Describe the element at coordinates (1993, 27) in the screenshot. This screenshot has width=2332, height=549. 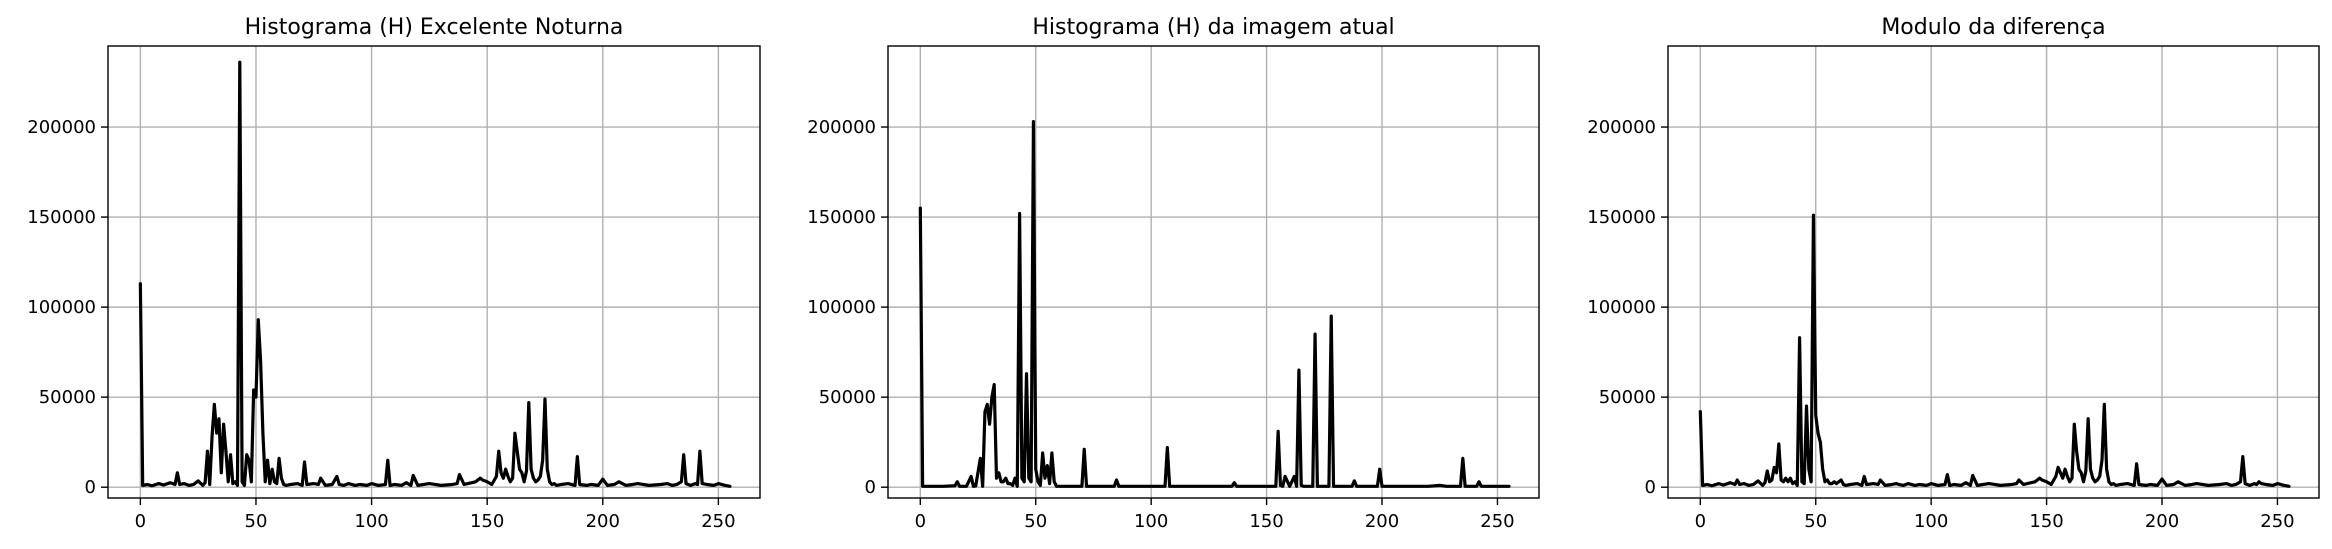
I see `chart-title: Modulo da diferença` at that location.